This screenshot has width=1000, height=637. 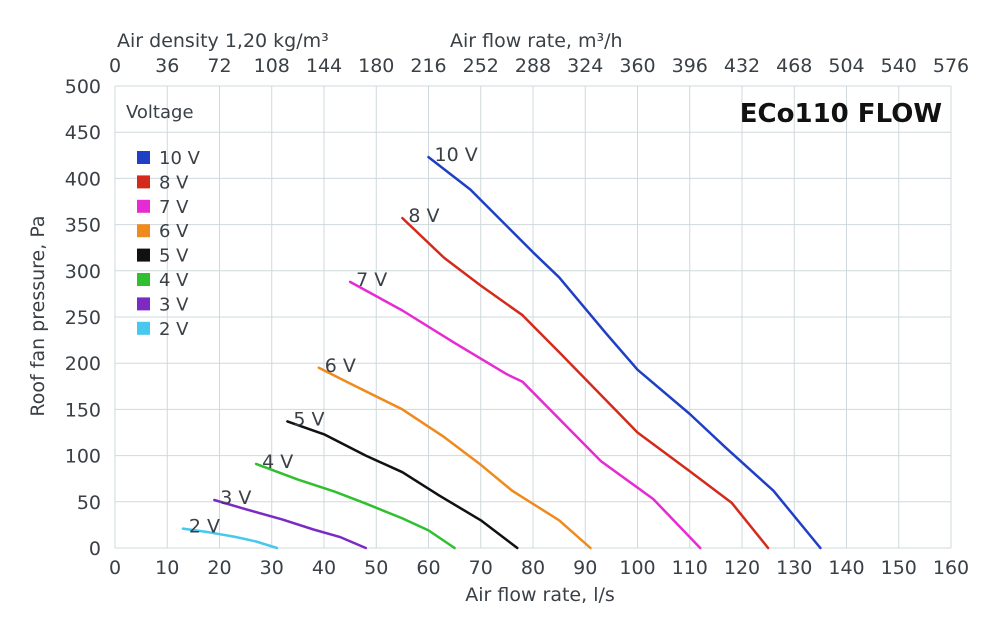 What do you see at coordinates (690, 568) in the screenshot?
I see `x-tick-label: 110` at bounding box center [690, 568].